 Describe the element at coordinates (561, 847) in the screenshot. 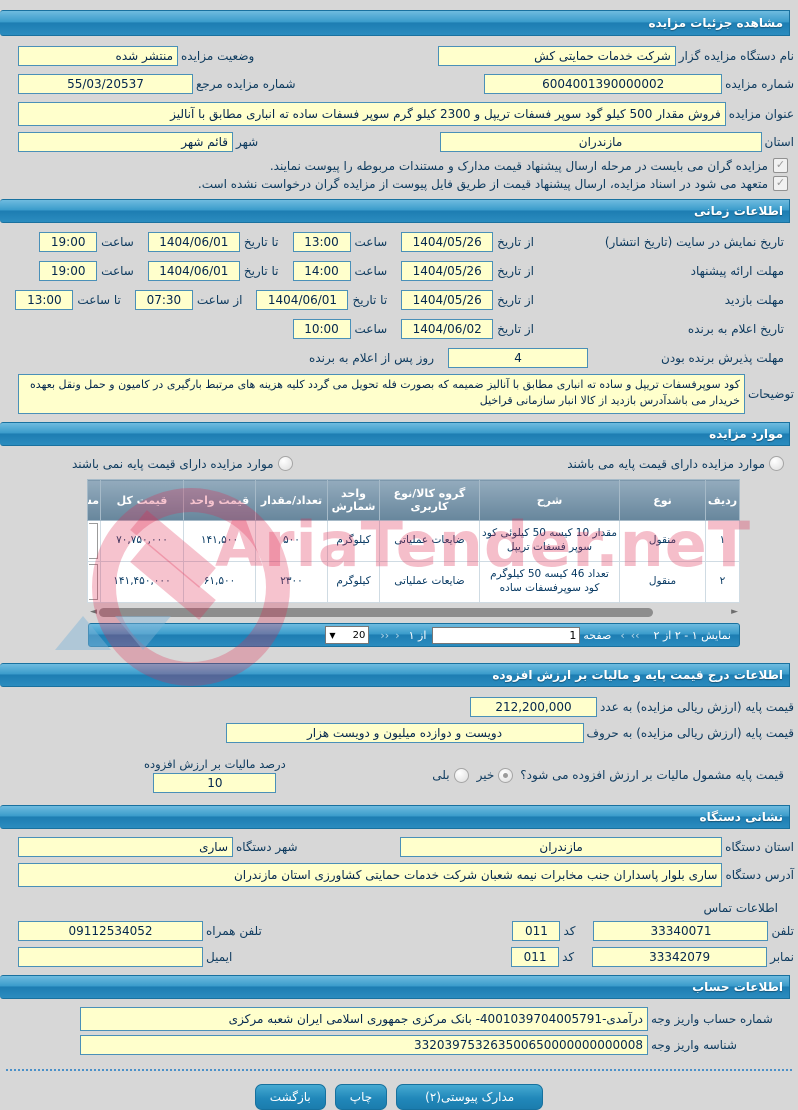

I see `agency-province-field: مازندران` at that location.